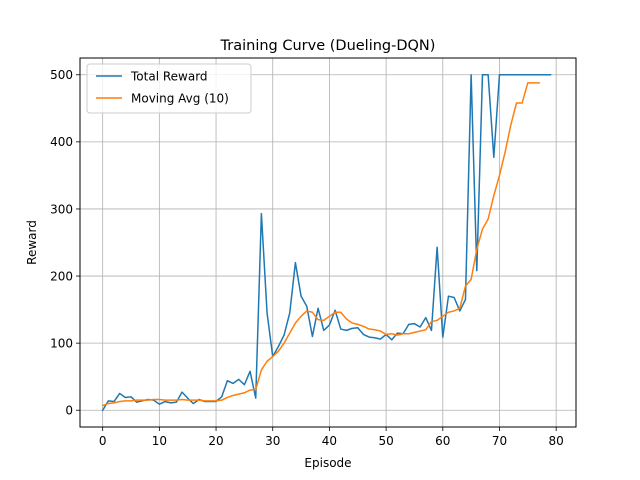 The width and height of the screenshot is (640, 480). I want to click on legend-entry-label: Moving Avg (10), so click(180, 98).